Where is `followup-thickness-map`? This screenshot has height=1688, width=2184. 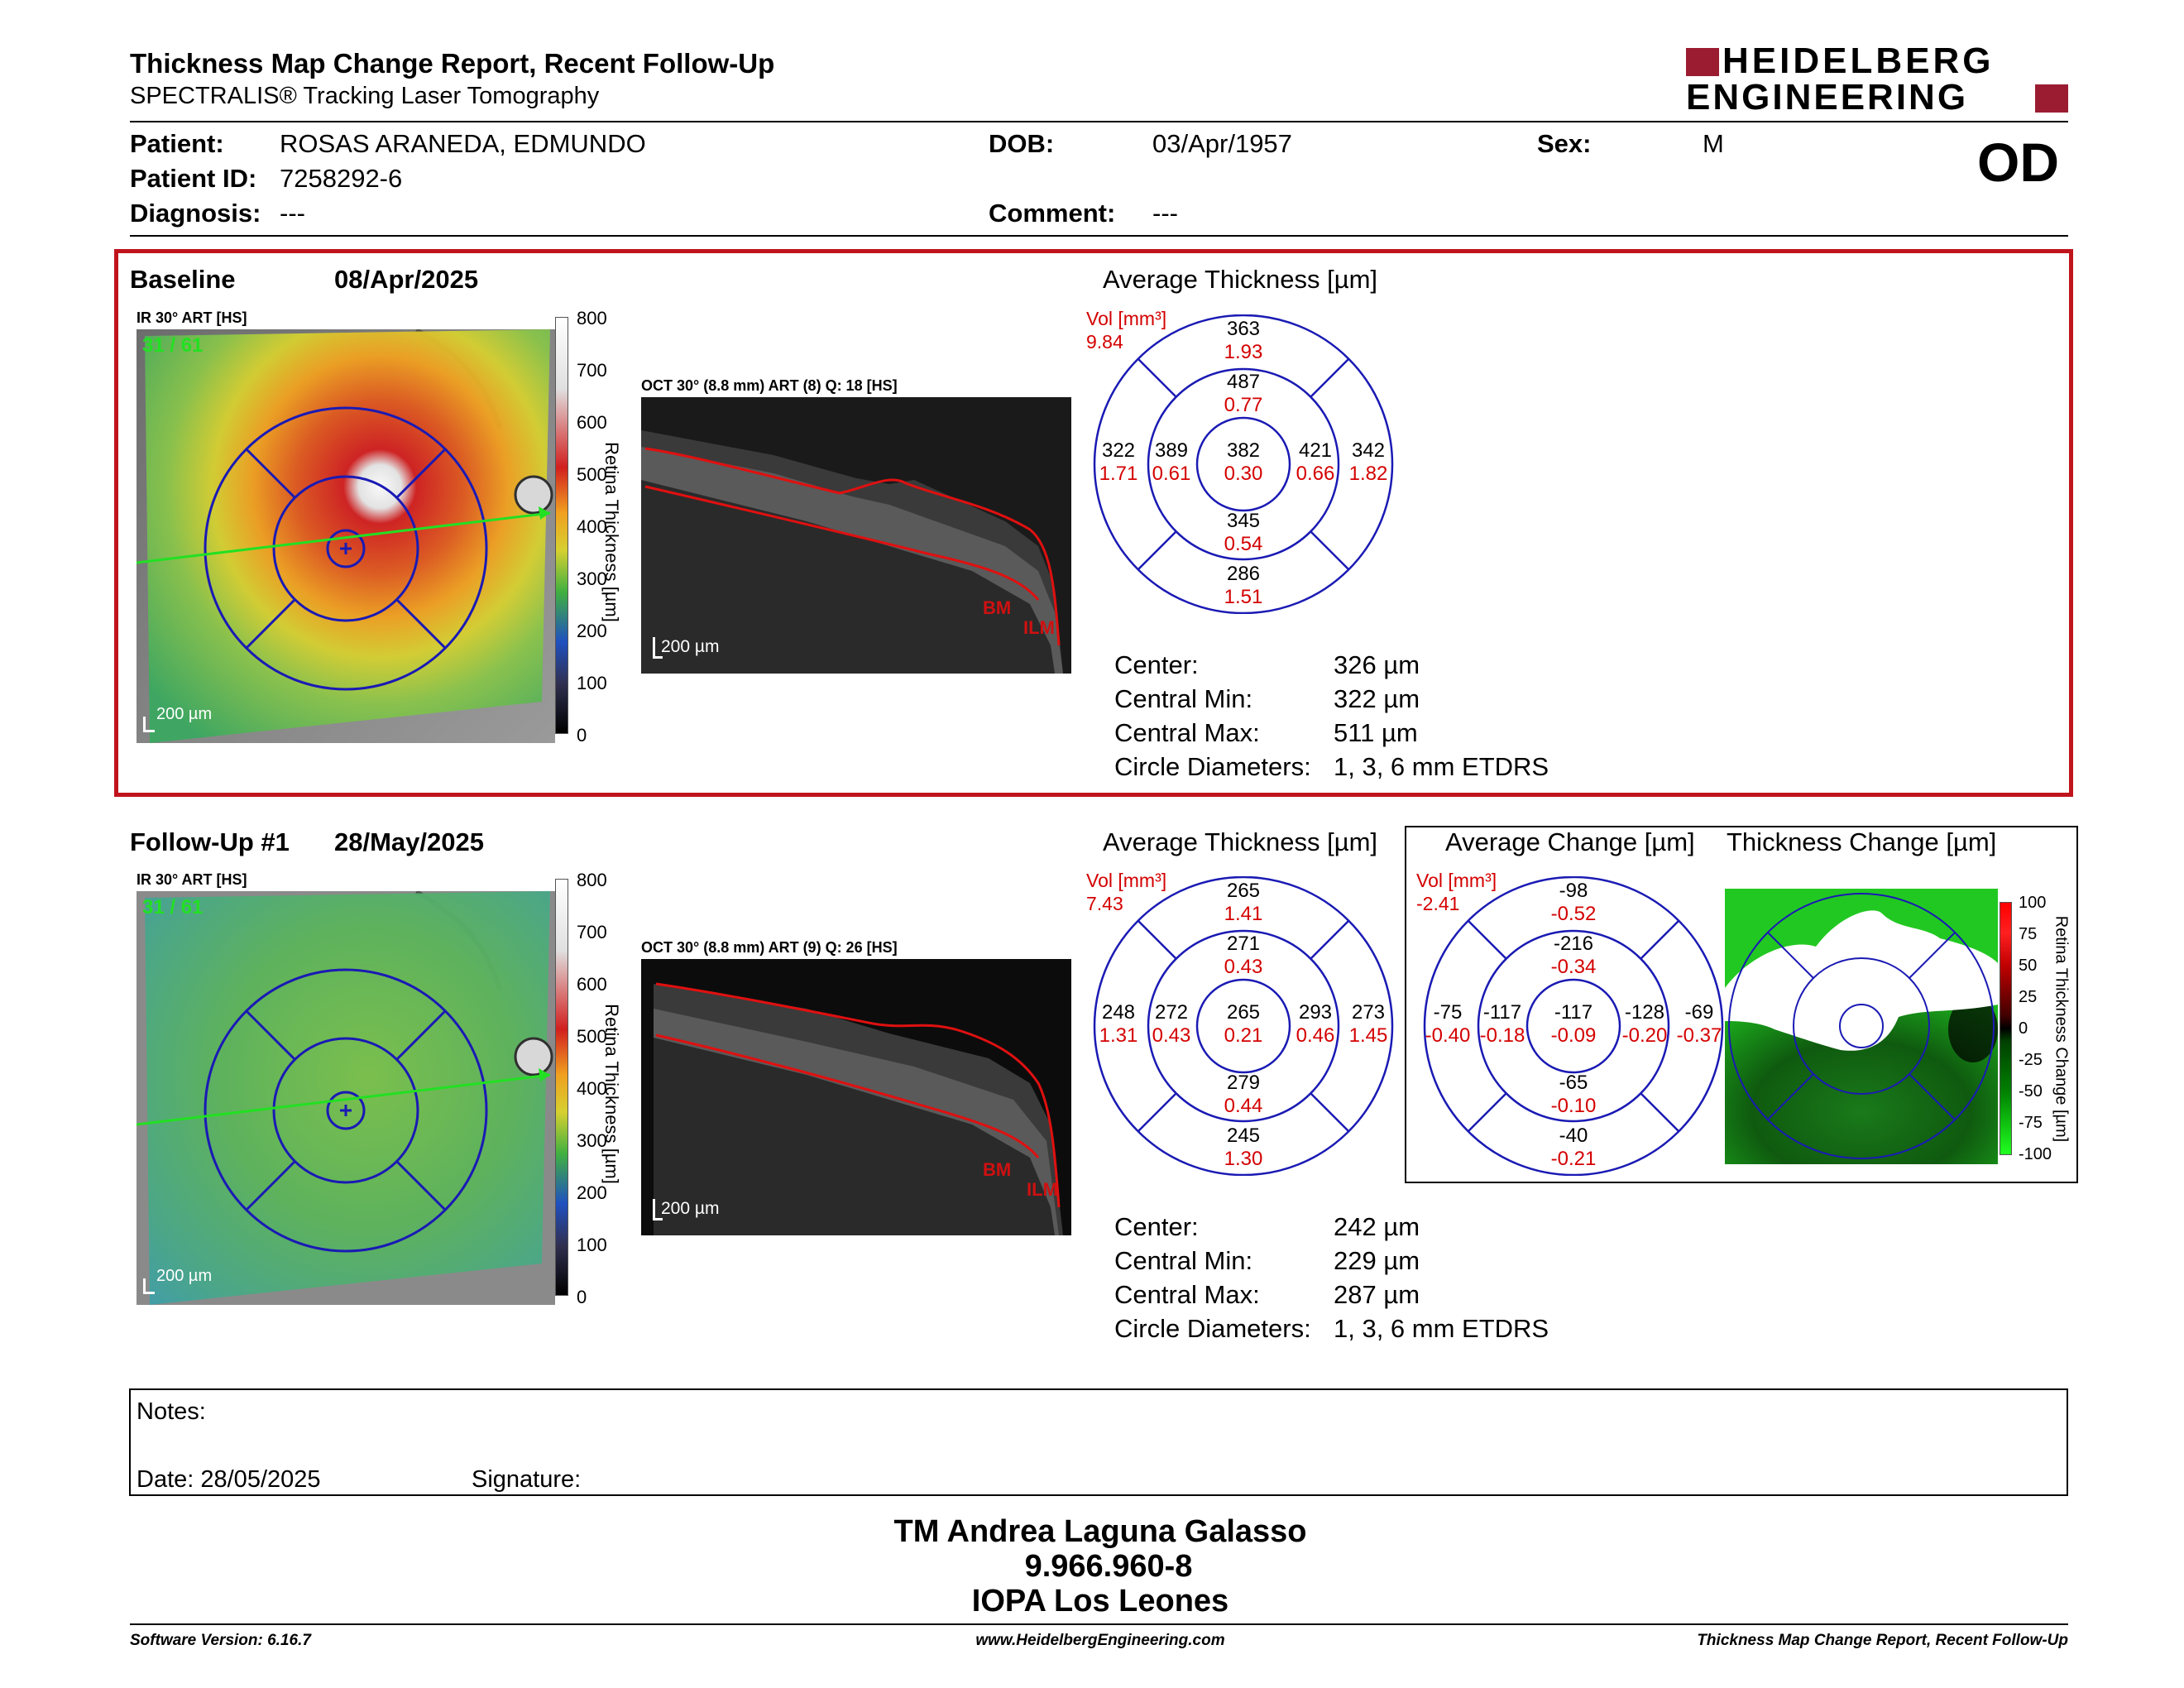
followup-thickness-map is located at coordinates (345, 1098).